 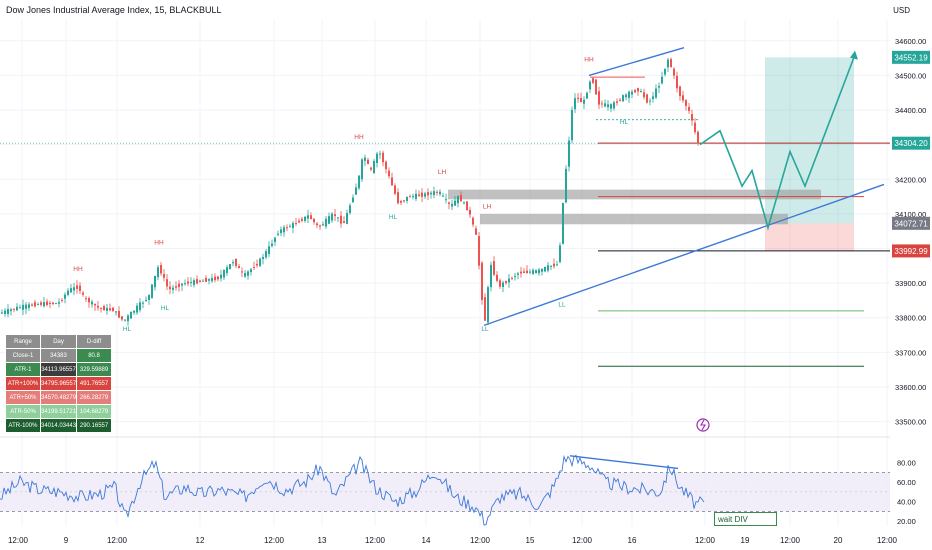 I want to click on price-tick-label: 34200.00, so click(x=910, y=179).